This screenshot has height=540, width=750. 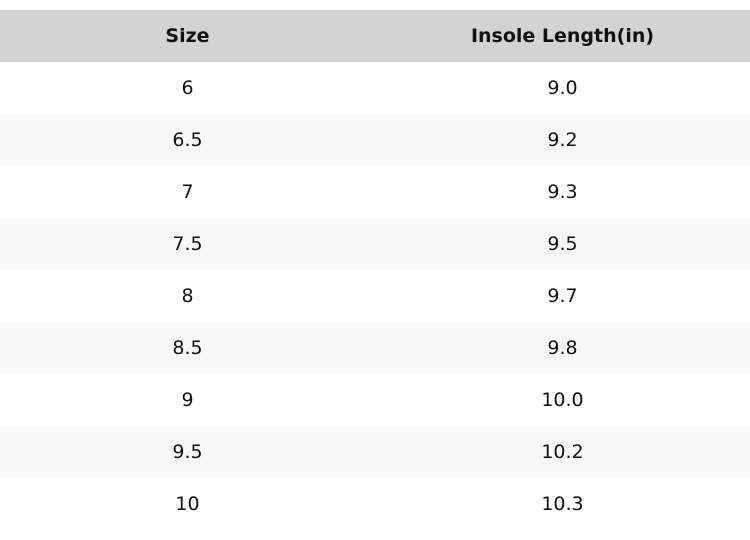 I want to click on cell-size: 9, so click(x=187, y=400).